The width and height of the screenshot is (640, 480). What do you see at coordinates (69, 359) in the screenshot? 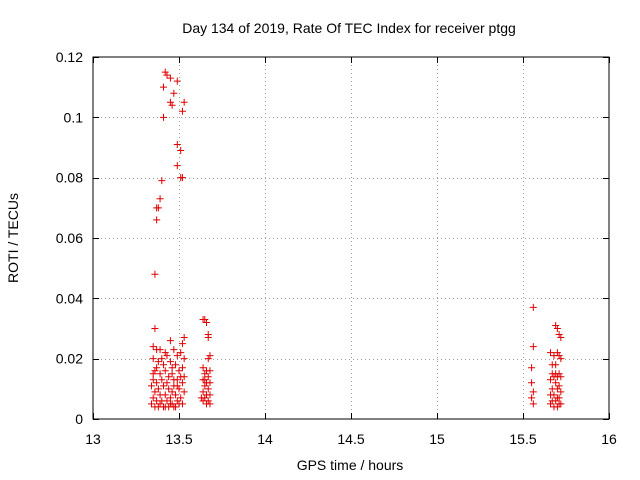
I see `y-tick-label: 0.02` at bounding box center [69, 359].